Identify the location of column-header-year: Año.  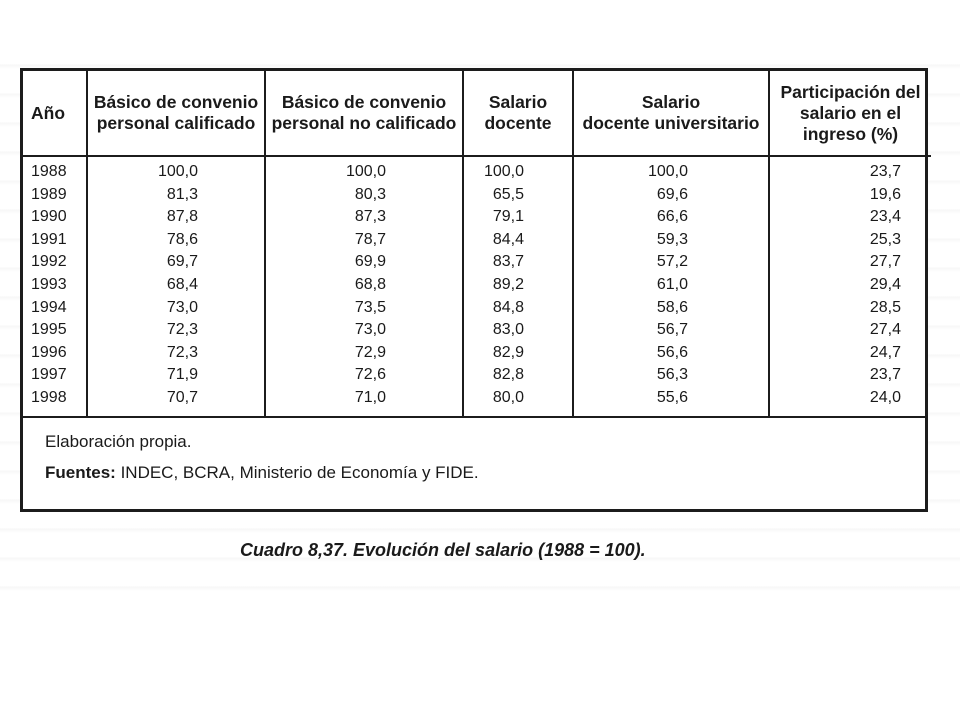
(55, 114).